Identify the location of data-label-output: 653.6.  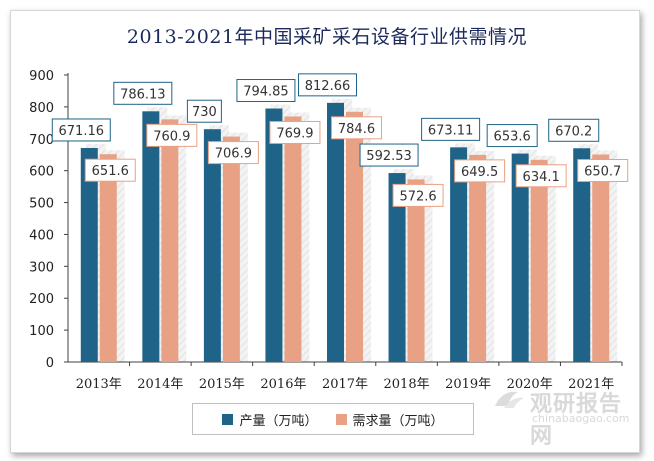
(512, 137).